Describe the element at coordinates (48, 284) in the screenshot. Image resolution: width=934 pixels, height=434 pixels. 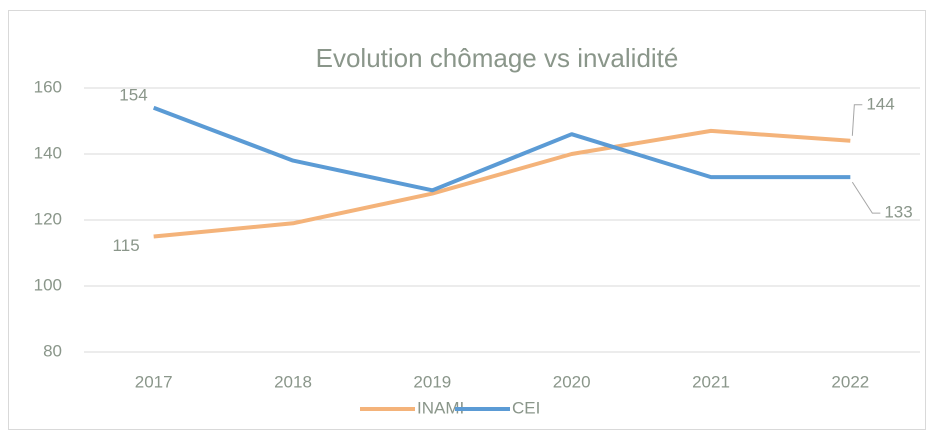
I see `y-tick-label: 100` at that location.